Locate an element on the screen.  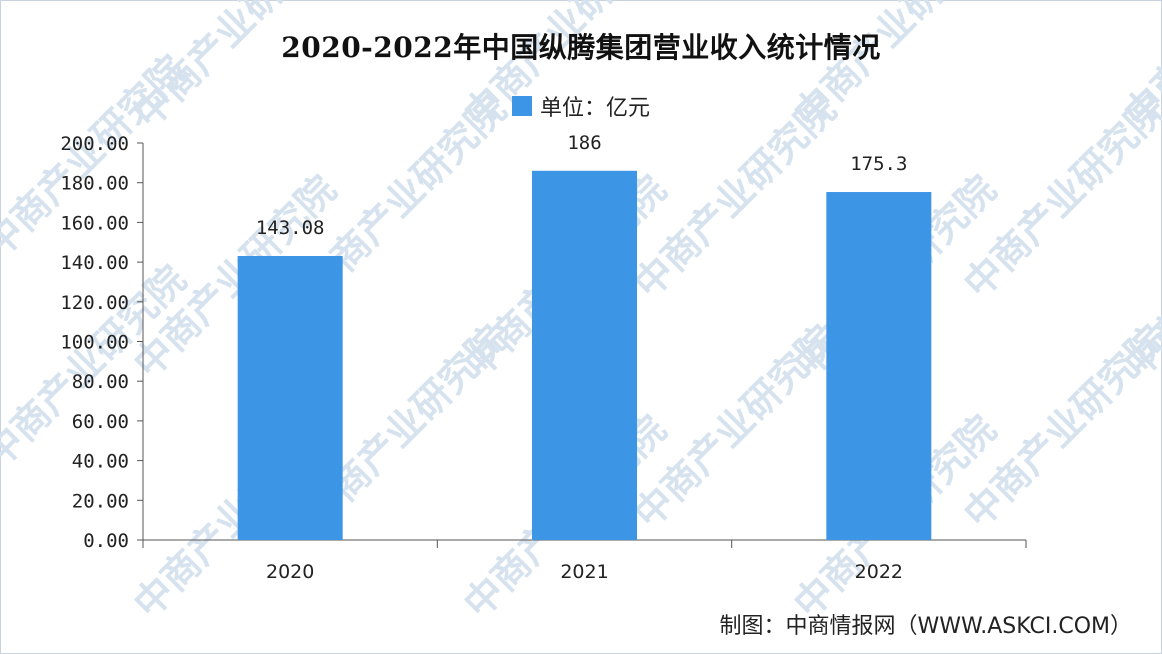
y-tick-label: 100.00 is located at coordinates (94, 343).